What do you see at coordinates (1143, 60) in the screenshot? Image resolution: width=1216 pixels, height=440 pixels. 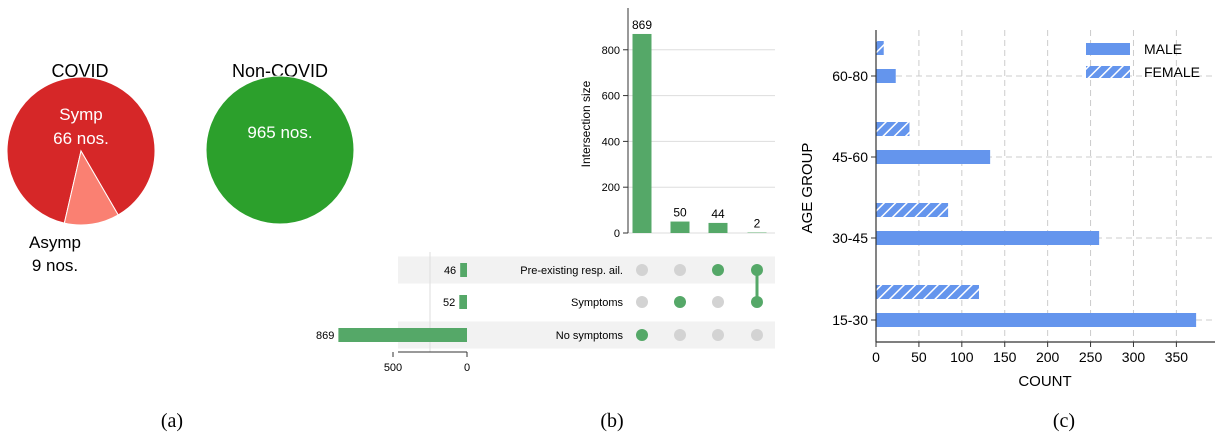 I see `age-legend: MALE FEMALE` at bounding box center [1143, 60].